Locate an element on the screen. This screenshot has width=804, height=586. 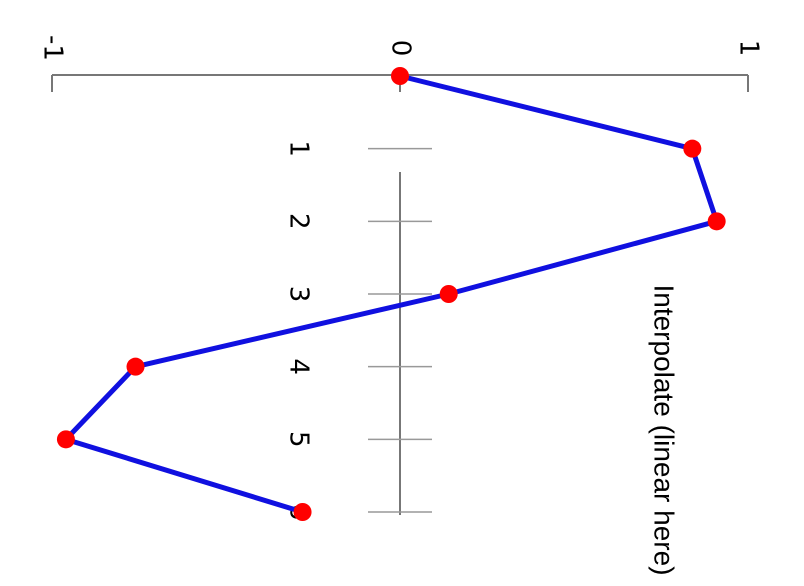
y-tick-label: 0 is located at coordinates (401, 48).